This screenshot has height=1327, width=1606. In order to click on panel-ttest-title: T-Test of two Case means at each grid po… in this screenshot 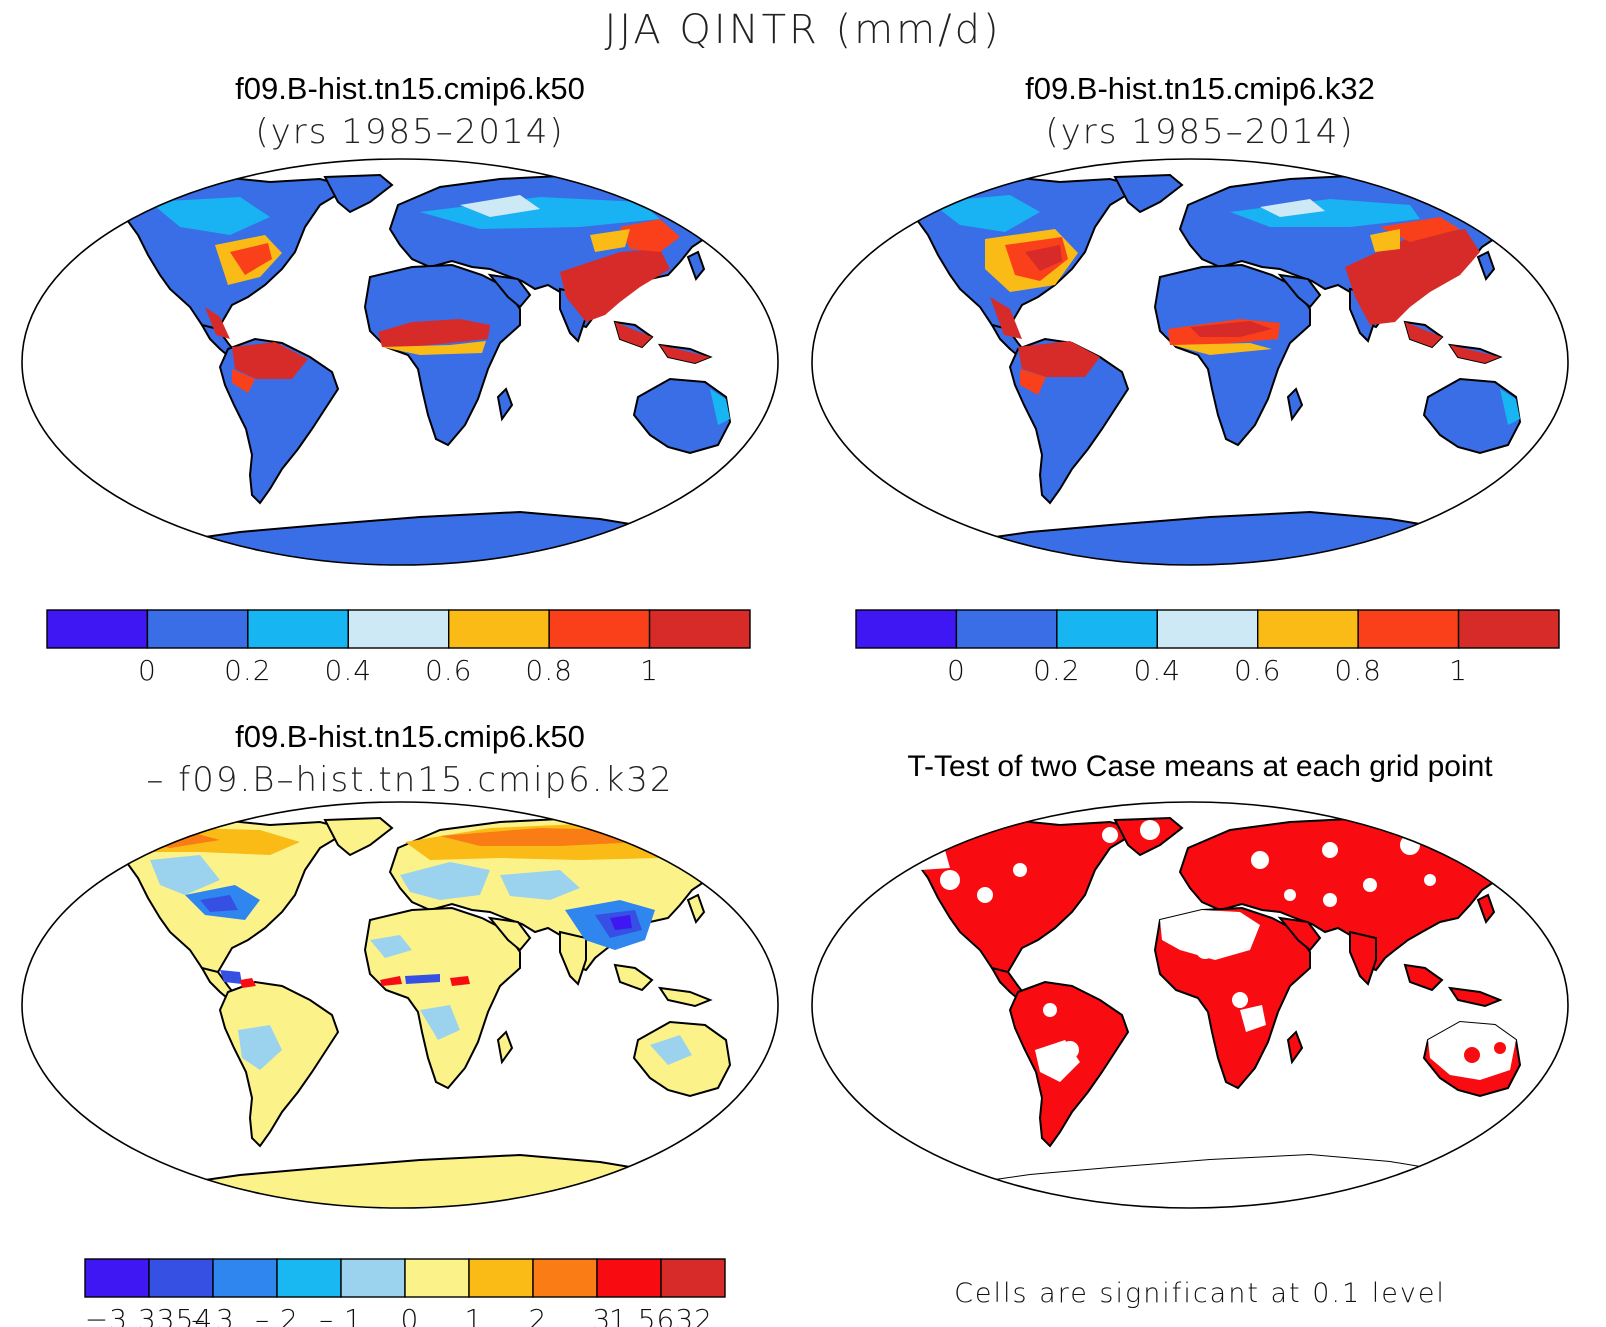, I will do `click(1200, 766)`.